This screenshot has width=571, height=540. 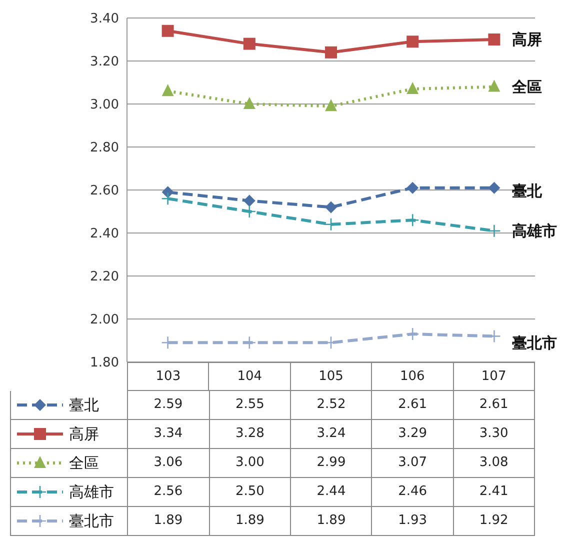 I want to click on data-label: 3.06, so click(x=168, y=463).